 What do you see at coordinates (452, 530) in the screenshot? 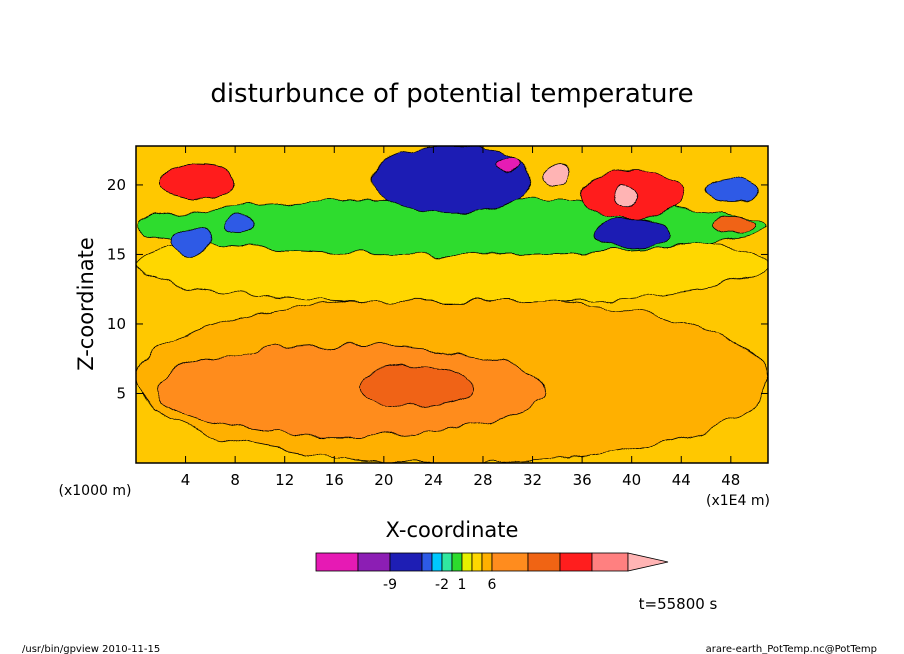
I see `x-axis-label: X-coordinate` at bounding box center [452, 530].